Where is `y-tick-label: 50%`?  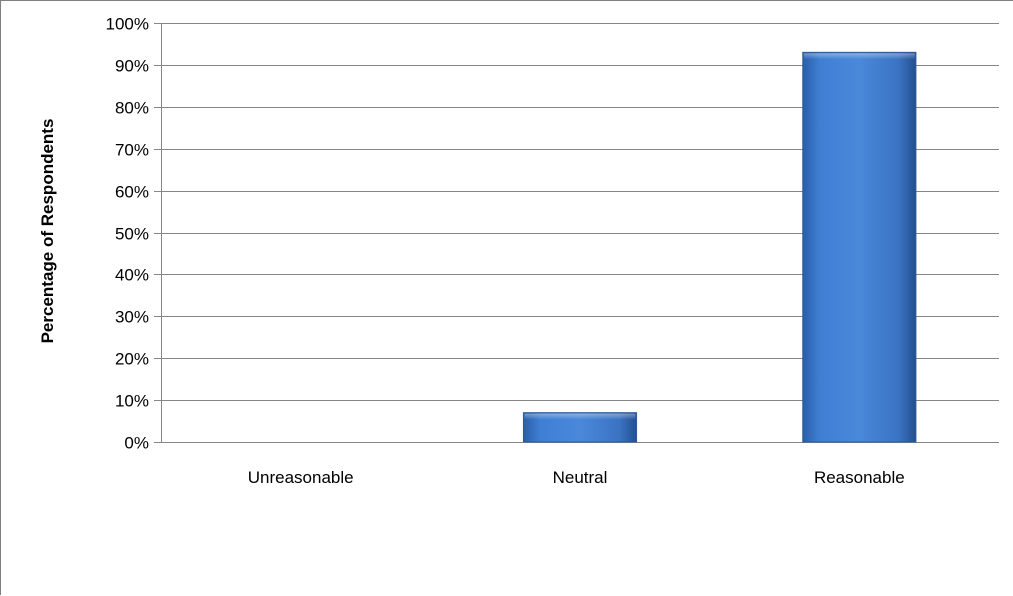
y-tick-label: 50% is located at coordinates (132, 234).